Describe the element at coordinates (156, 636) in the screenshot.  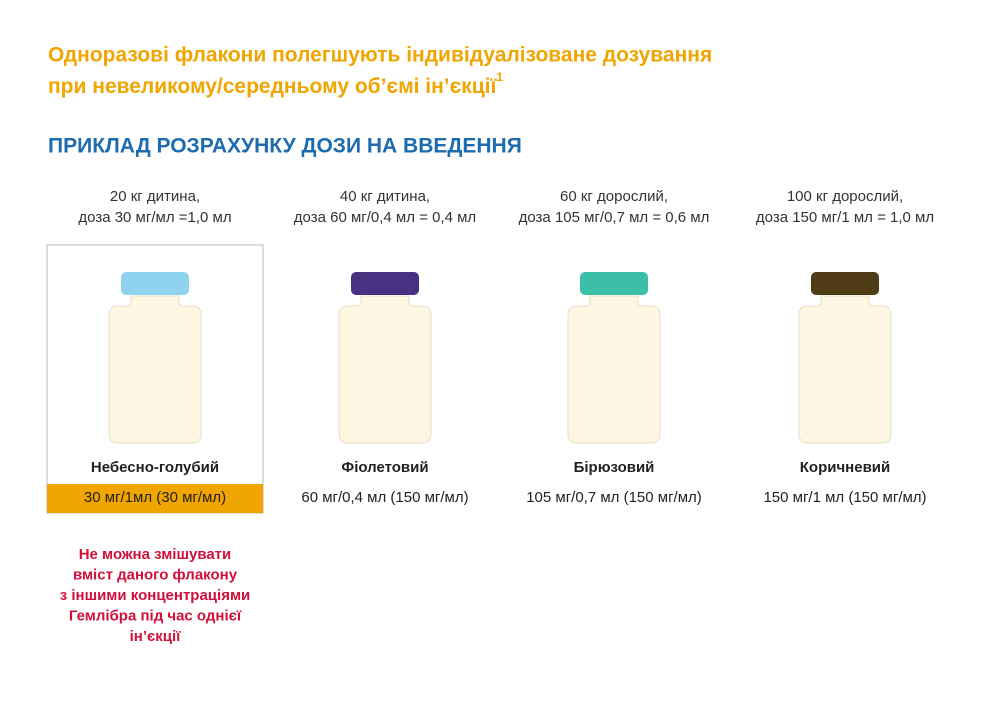
I see `warning-line: ін’єкції` at that location.